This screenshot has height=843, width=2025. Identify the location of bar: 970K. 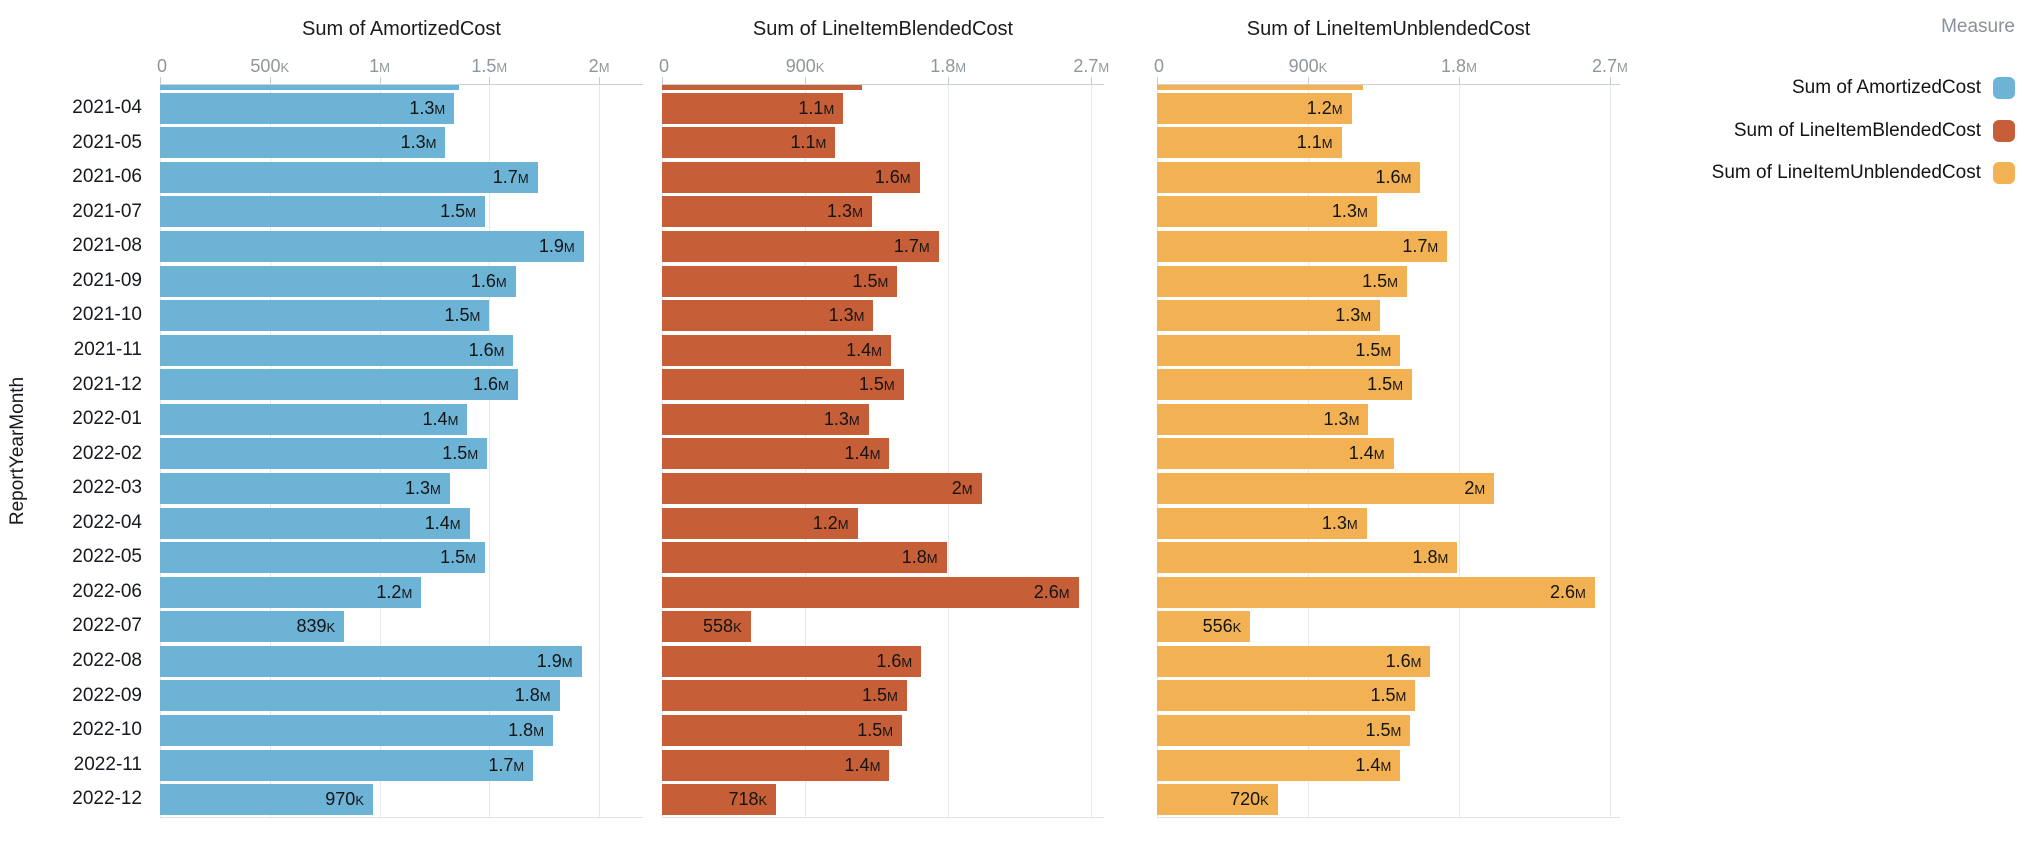
(266, 800).